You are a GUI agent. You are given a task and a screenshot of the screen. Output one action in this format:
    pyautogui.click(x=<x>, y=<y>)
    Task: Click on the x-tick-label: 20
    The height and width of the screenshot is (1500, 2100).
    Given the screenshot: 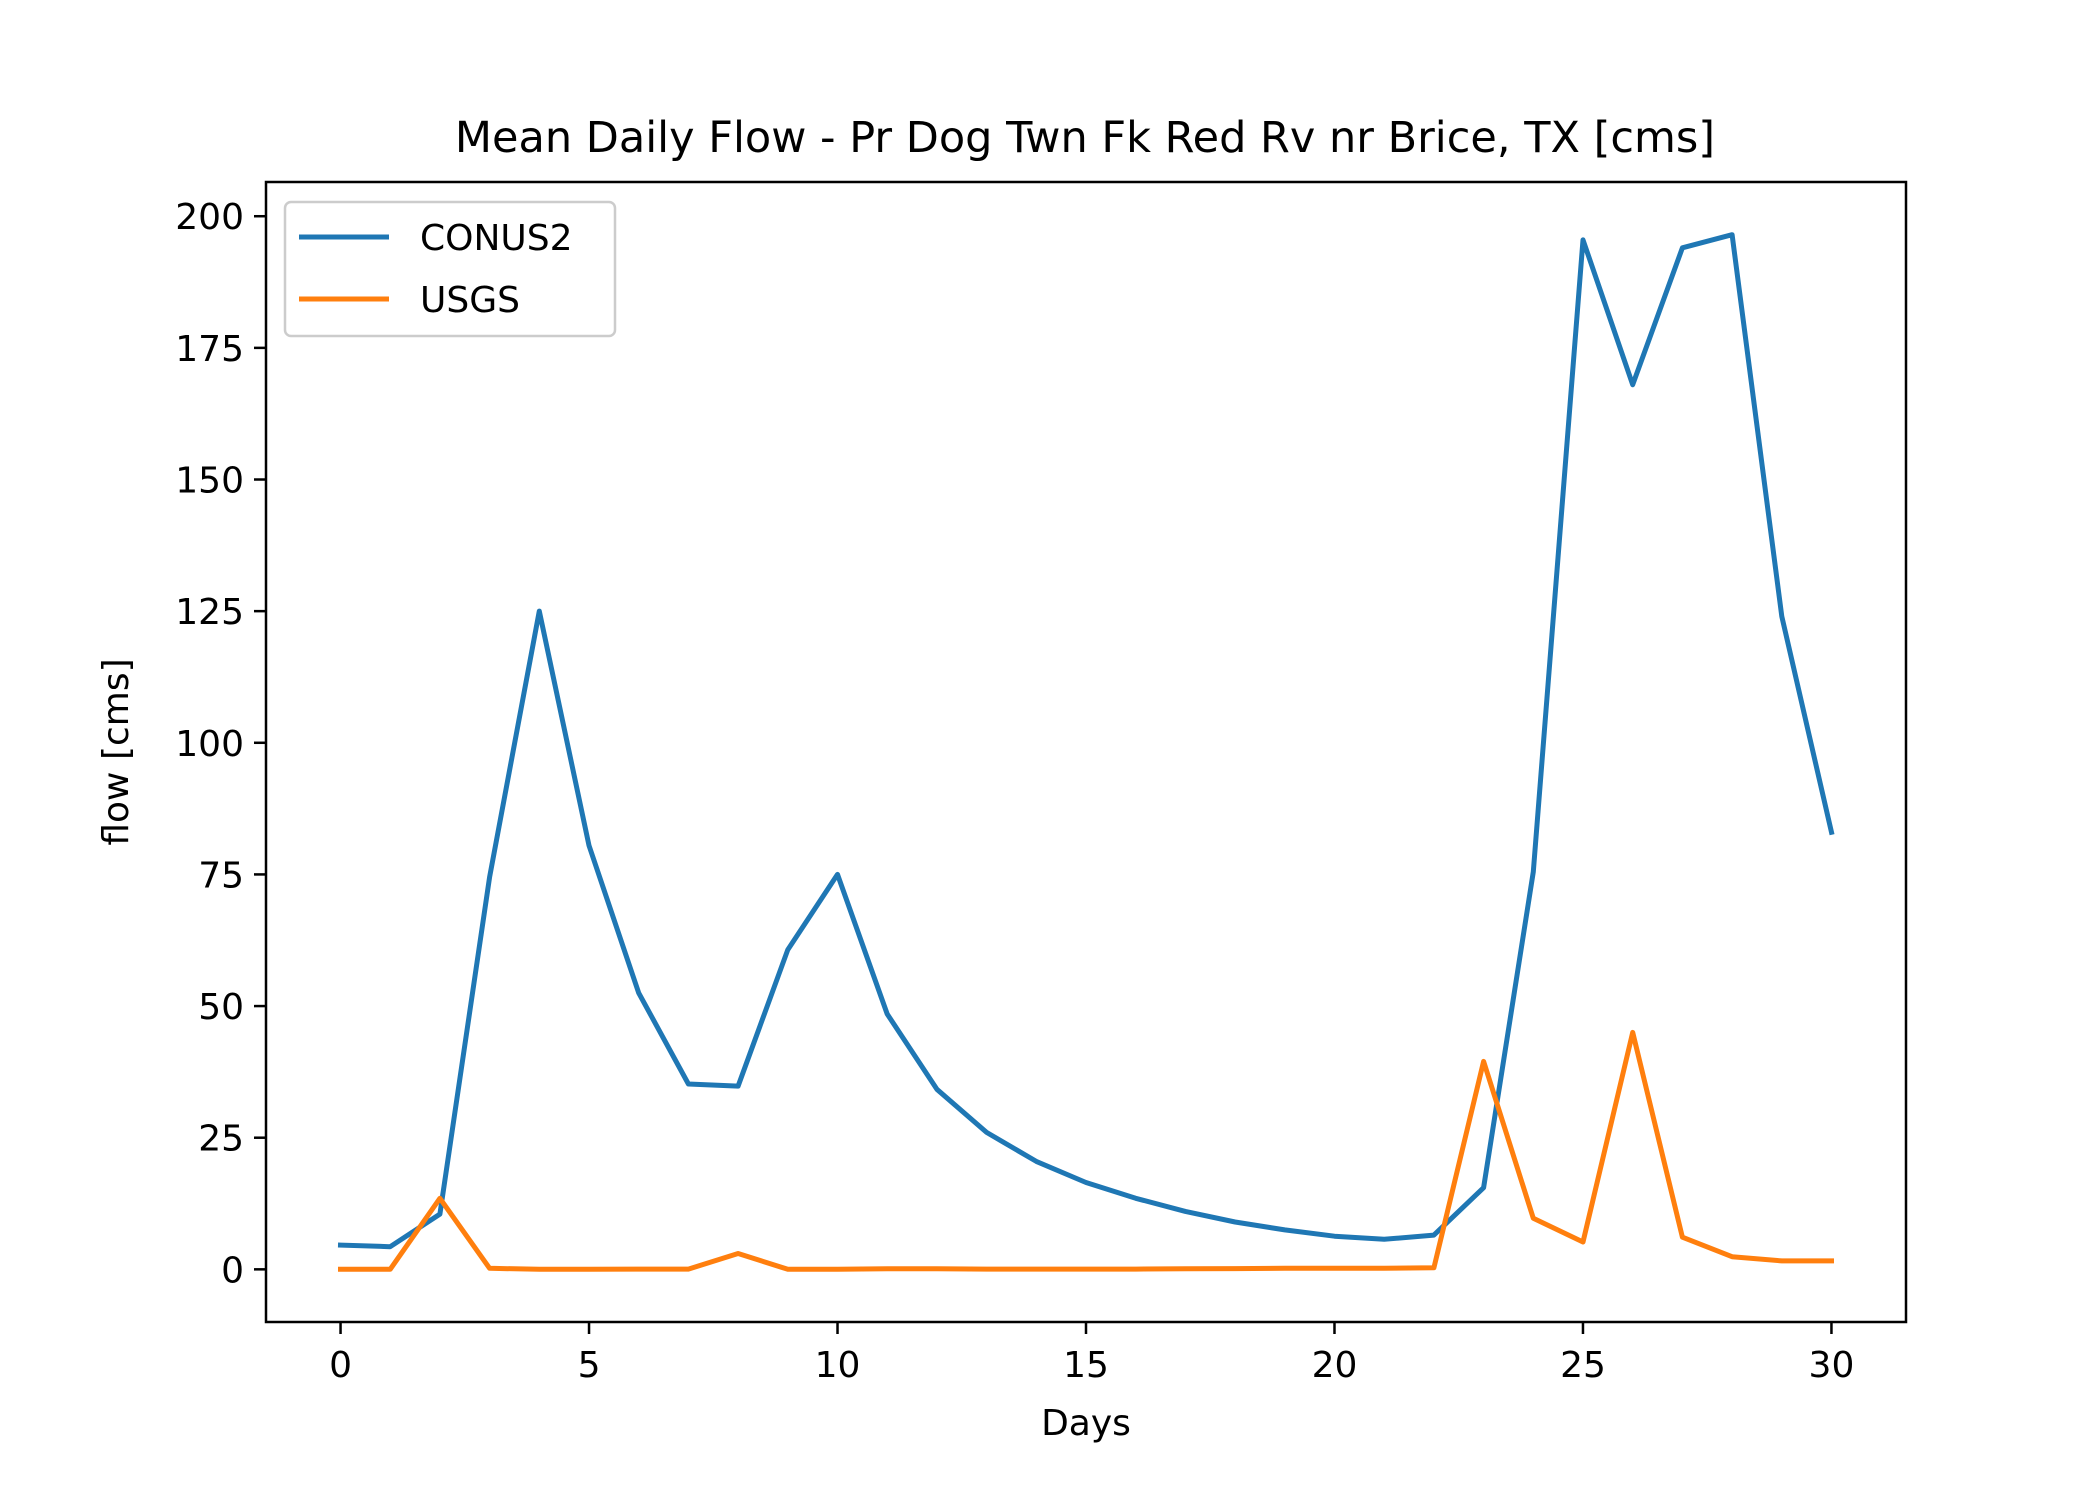 What is the action you would take?
    pyautogui.click(x=1335, y=1365)
    